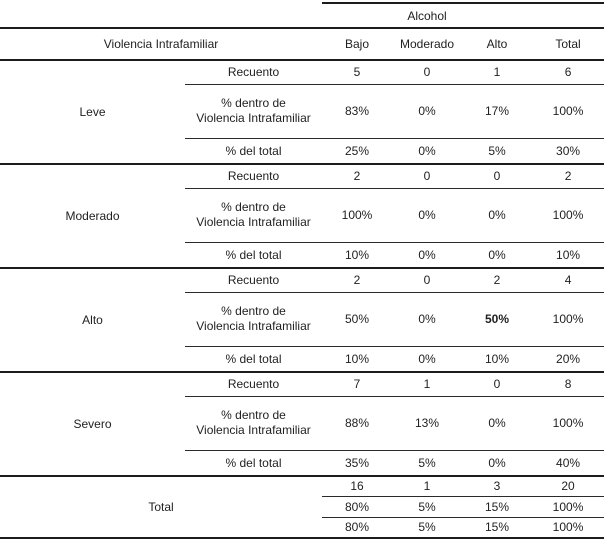  What do you see at coordinates (427, 15) in the screenshot?
I see `column-group-title: Alcohol` at bounding box center [427, 15].